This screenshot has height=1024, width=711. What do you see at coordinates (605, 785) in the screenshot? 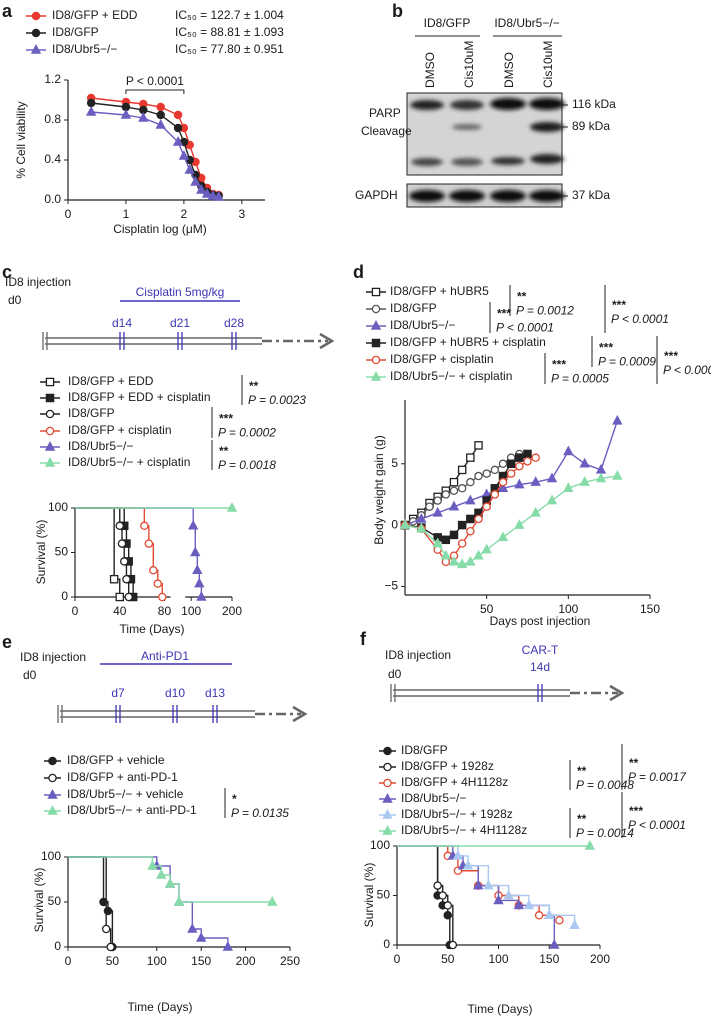
I see `p-value: P = 0.0048` at bounding box center [605, 785].